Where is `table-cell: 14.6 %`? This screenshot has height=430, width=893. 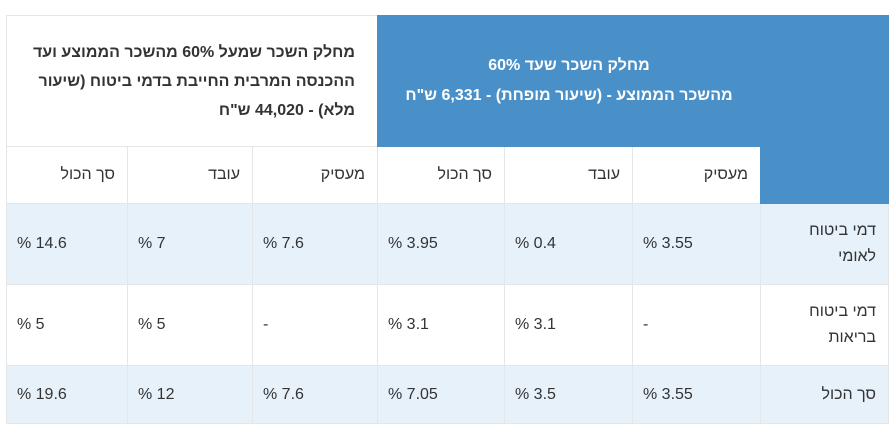 table-cell: 14.6 % is located at coordinates (67, 244).